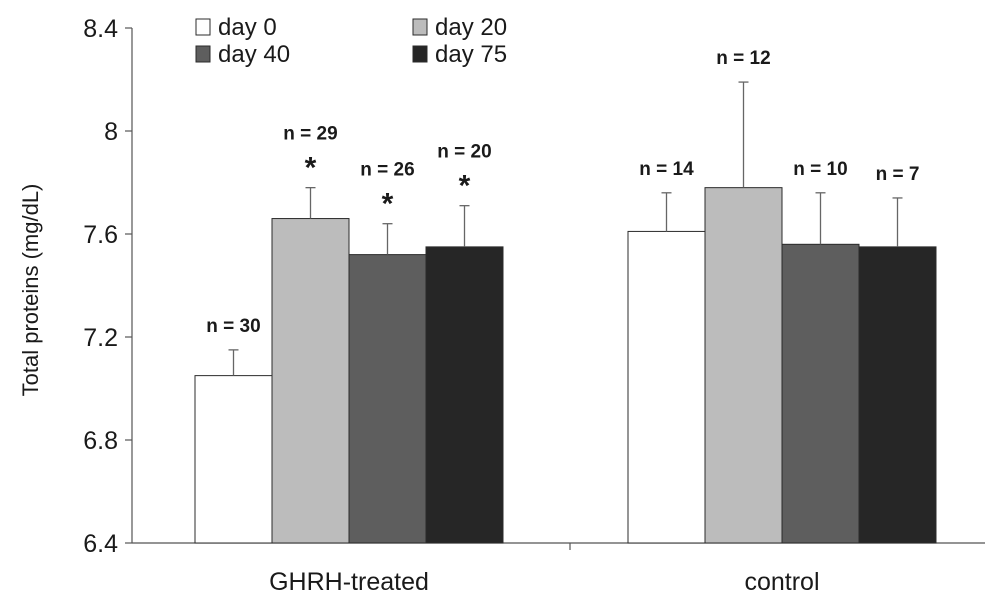 The width and height of the screenshot is (989, 592). I want to click on n-label: n = 20, so click(464, 152).